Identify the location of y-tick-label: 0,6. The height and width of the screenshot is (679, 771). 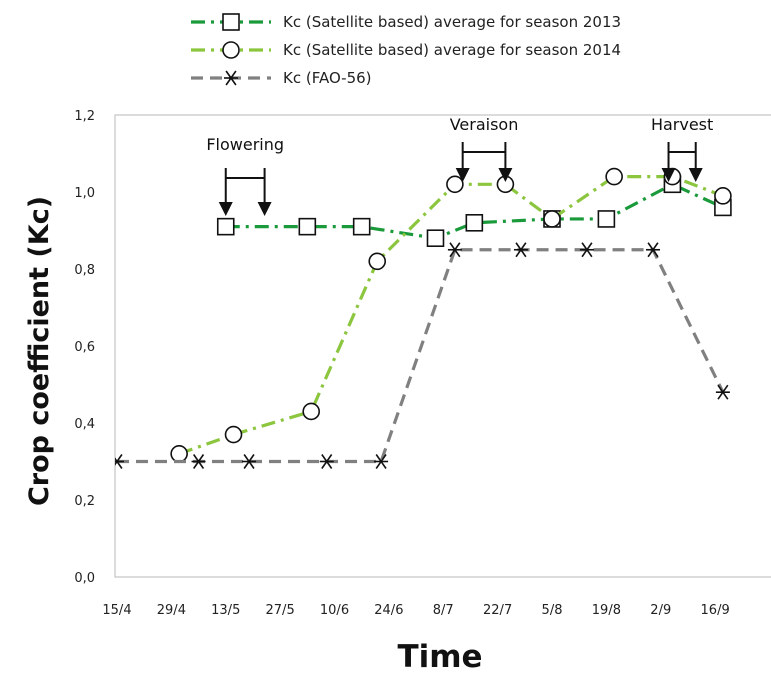
(84, 347).